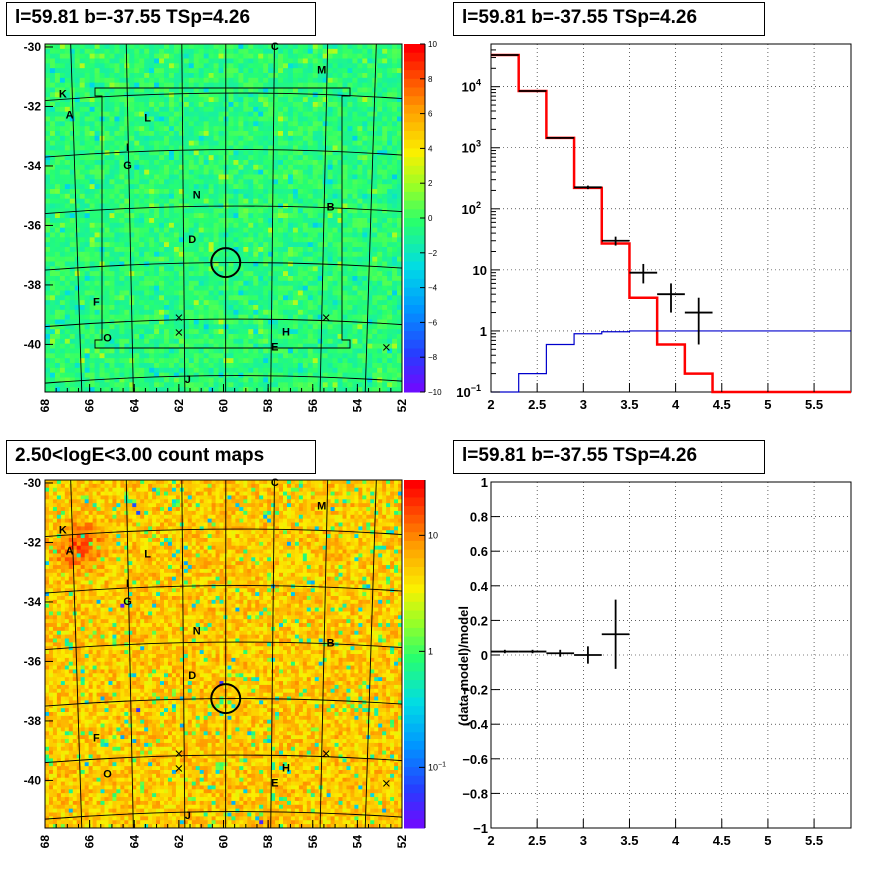 The height and width of the screenshot is (877, 896). Describe the element at coordinates (430, 183) in the screenshot. I see `colorbar-tick-label: 2` at that location.